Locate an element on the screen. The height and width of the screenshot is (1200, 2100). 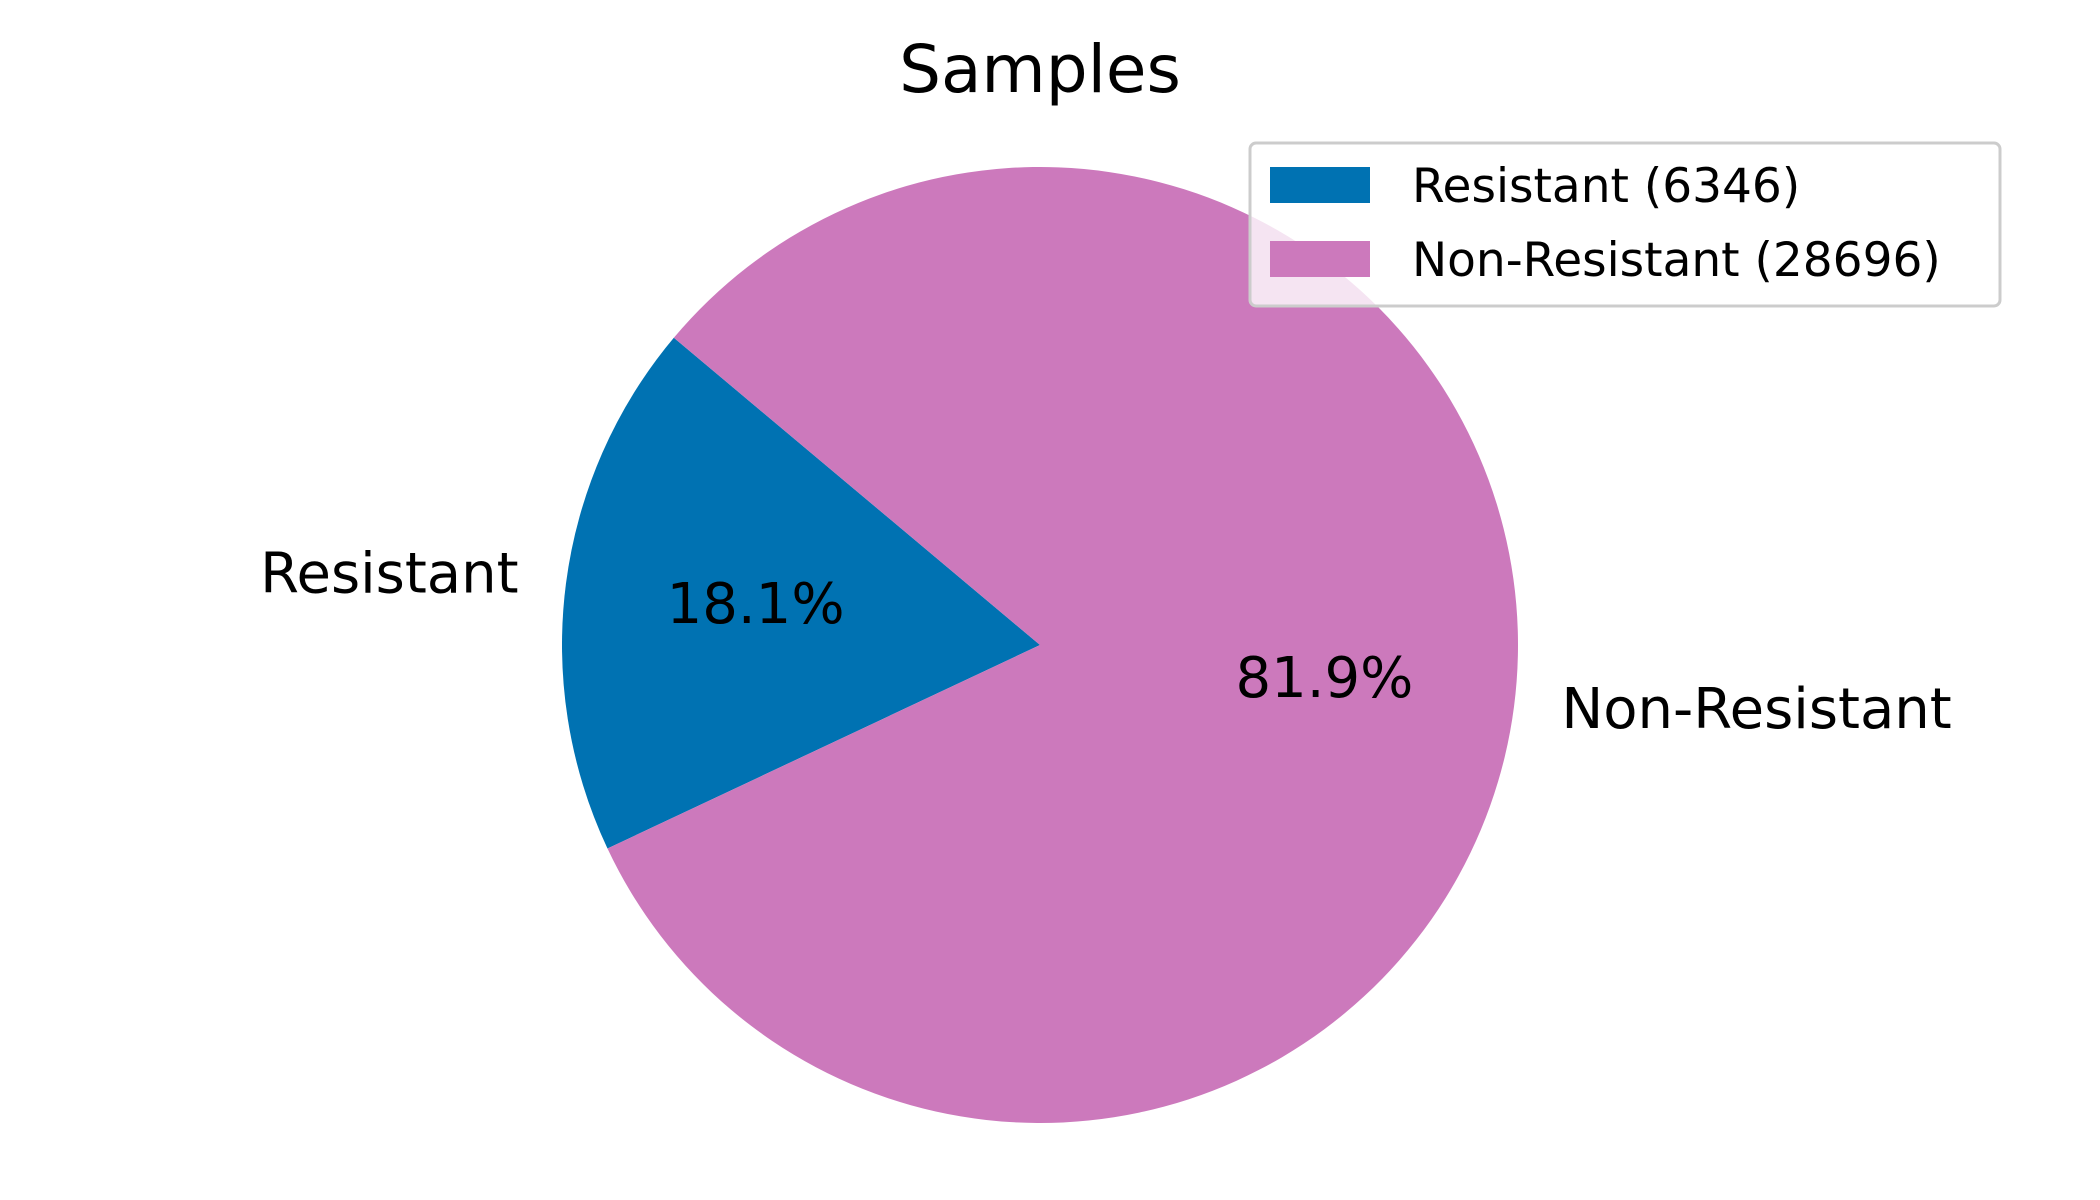
legend-frame is located at coordinates (1625, 224).